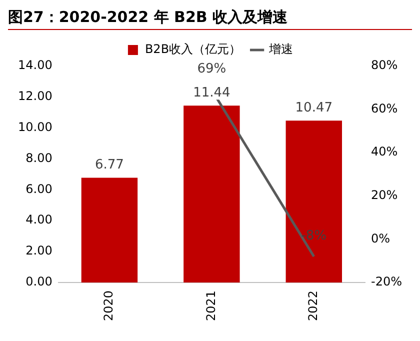 The width and height of the screenshot is (420, 341). I want to click on legend-label: B2B收入（亿元）, so click(193, 49).